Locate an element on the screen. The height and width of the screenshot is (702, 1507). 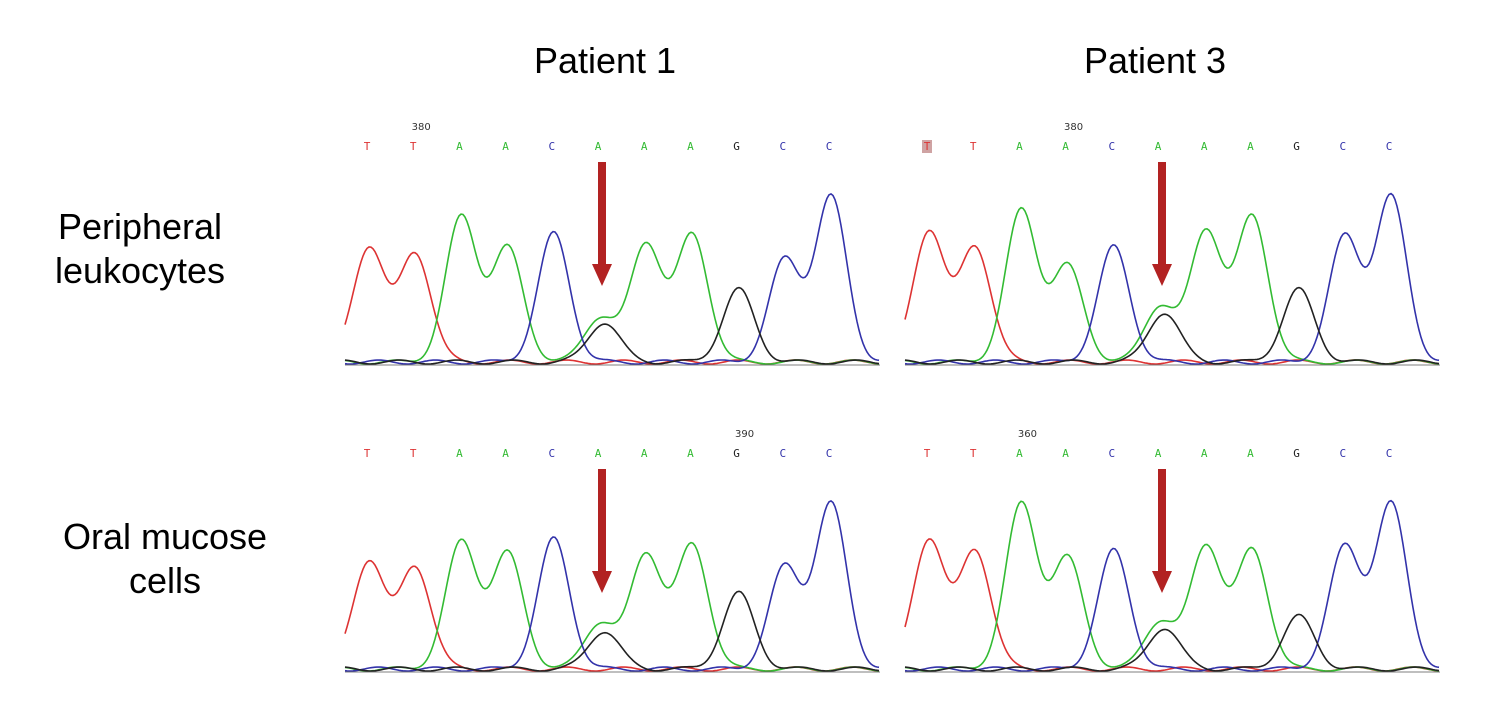
position-marker: 390 is located at coordinates (744, 434).